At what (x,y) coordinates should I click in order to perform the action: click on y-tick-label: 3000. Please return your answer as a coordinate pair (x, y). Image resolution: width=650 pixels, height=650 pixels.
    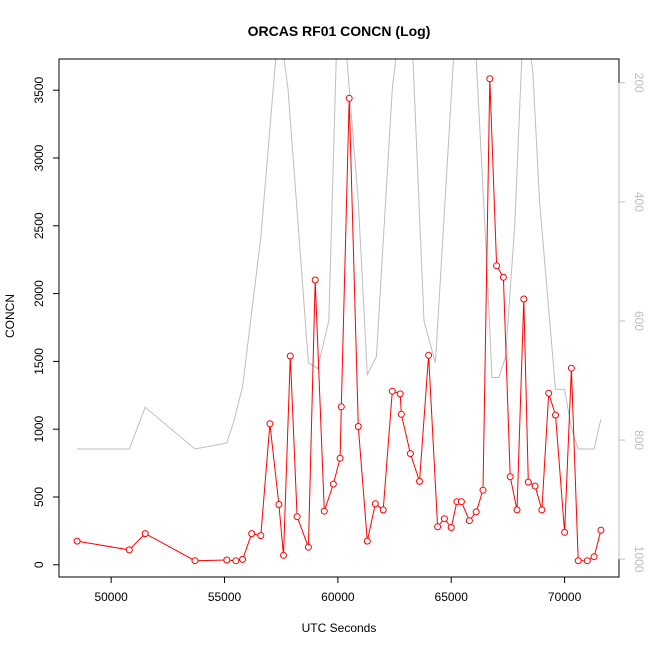
    Looking at the image, I should click on (39, 157).